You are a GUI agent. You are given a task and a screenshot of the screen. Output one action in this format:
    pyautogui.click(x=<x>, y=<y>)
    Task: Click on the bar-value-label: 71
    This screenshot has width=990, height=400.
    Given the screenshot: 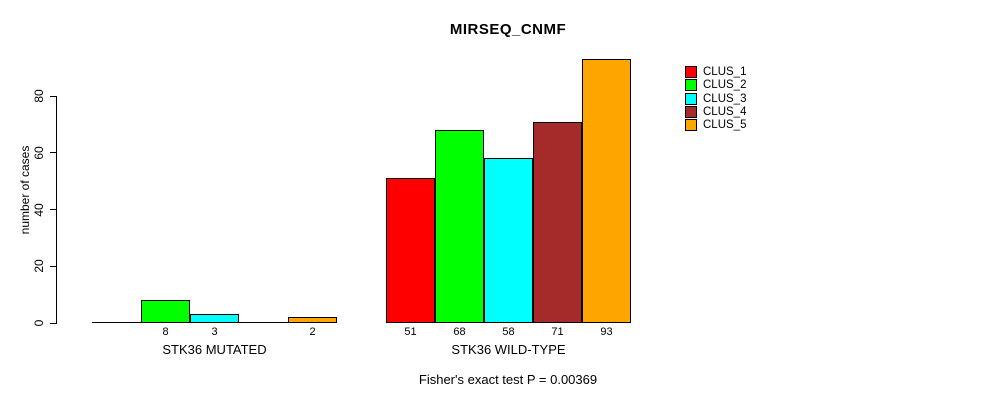 What is the action you would take?
    pyautogui.click(x=557, y=332)
    